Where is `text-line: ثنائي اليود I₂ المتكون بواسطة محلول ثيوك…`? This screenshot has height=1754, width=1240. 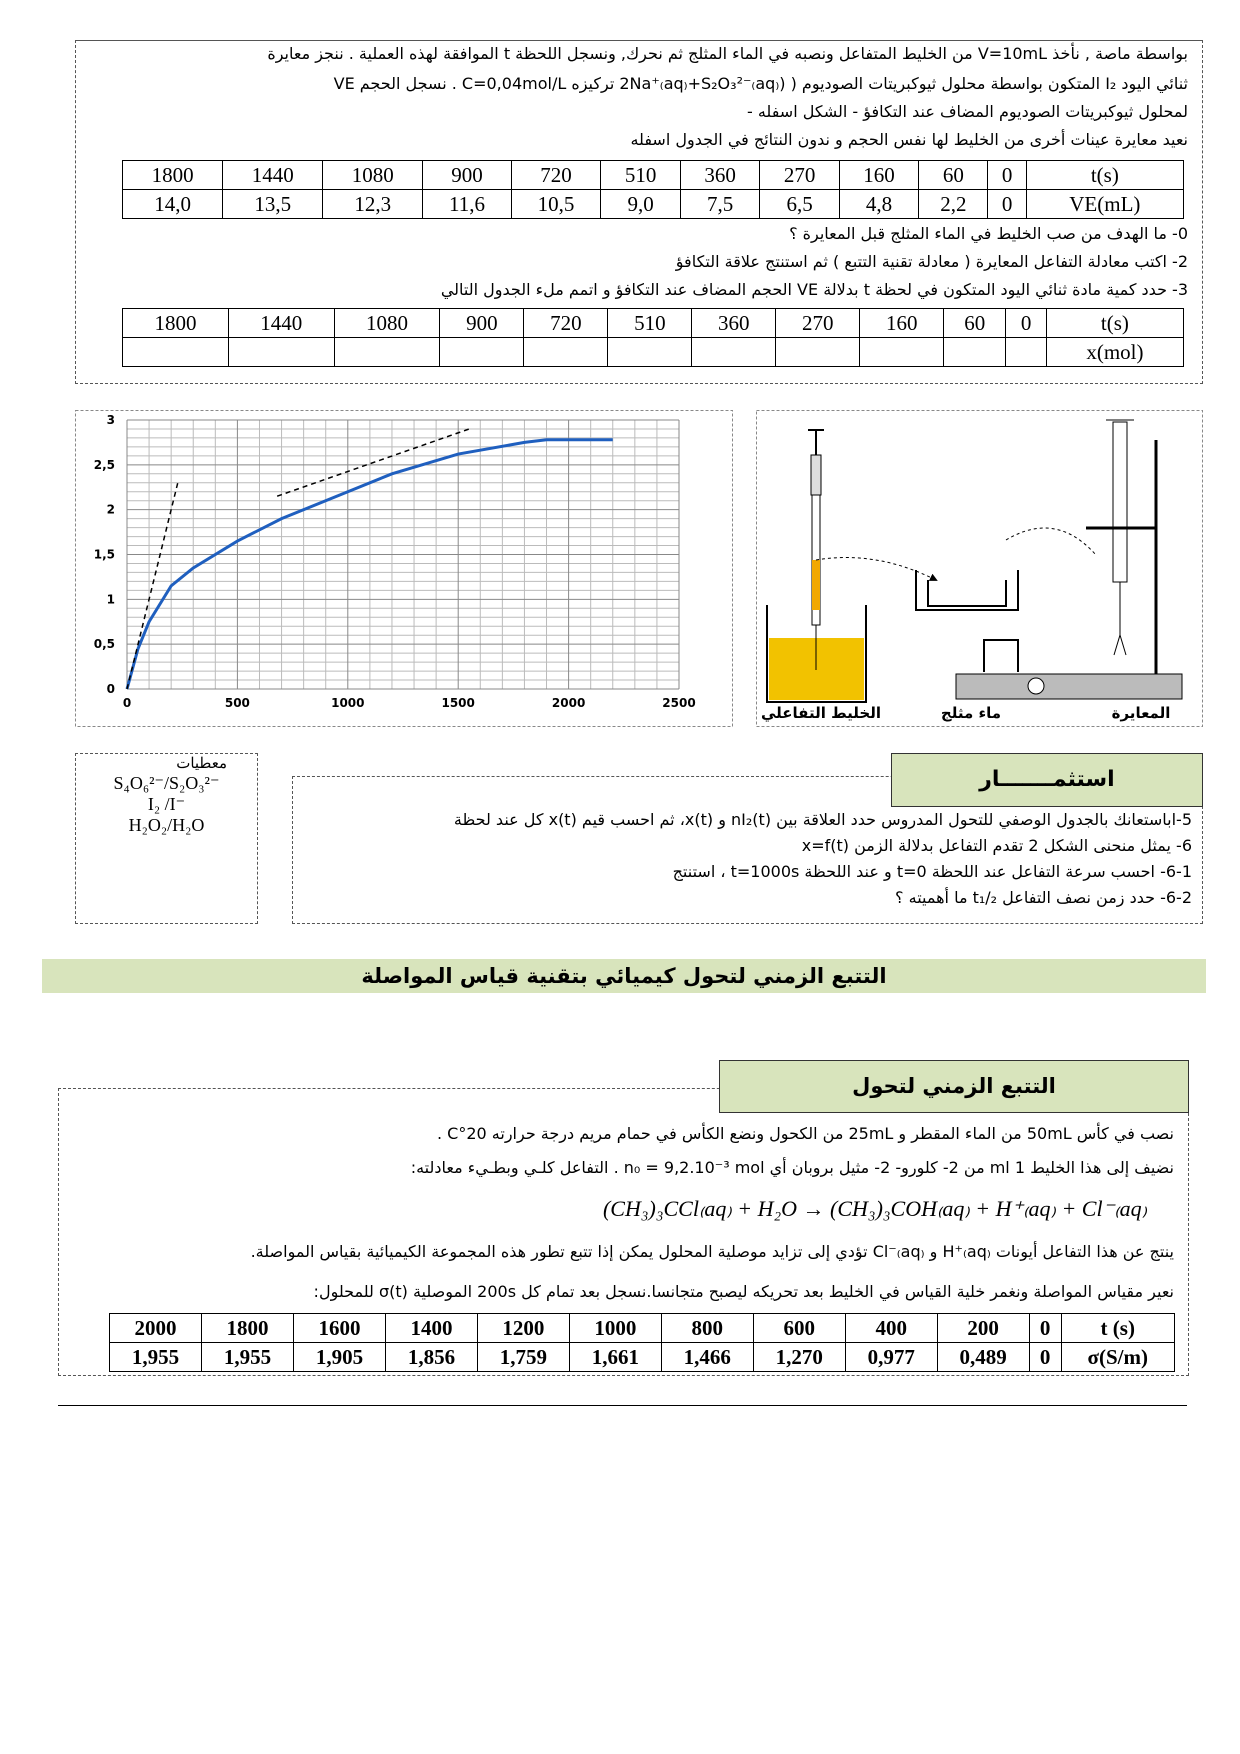
text-line: ثنائي اليود I₂ المتكون بواسطة محلول ثيوك… is located at coordinates (760, 83).